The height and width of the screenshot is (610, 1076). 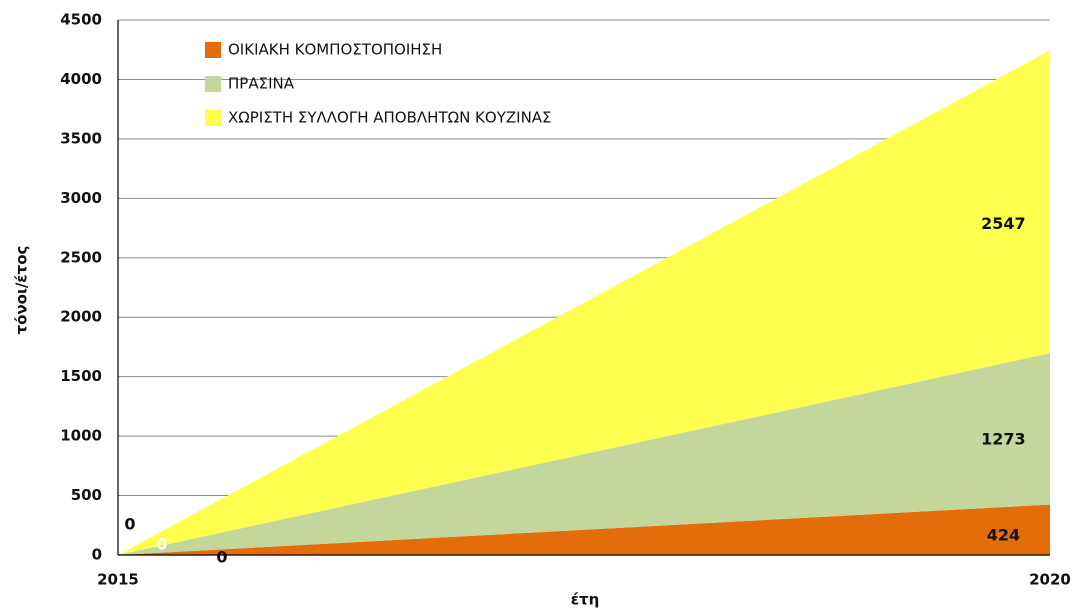 What do you see at coordinates (390, 118) in the screenshot?
I see `legend-label: ΧΩΡΙΣΤΗ ΣΥΛΛΟΓΗ ΑΠΟΒΛΗΤΩΝ ΚΟΥΖΙΝΑΣ` at bounding box center [390, 118].